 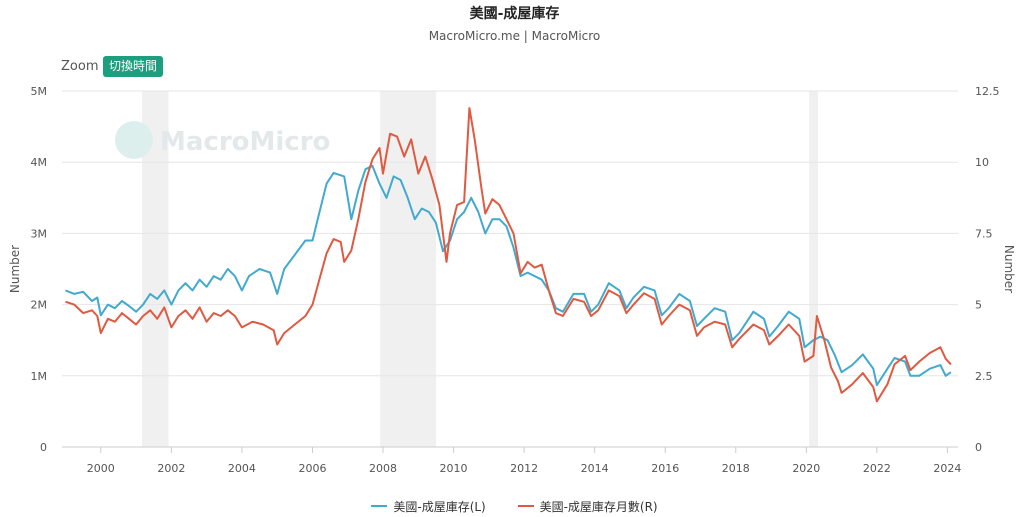 I want to click on x-tick-label: 2024, so click(x=947, y=468).